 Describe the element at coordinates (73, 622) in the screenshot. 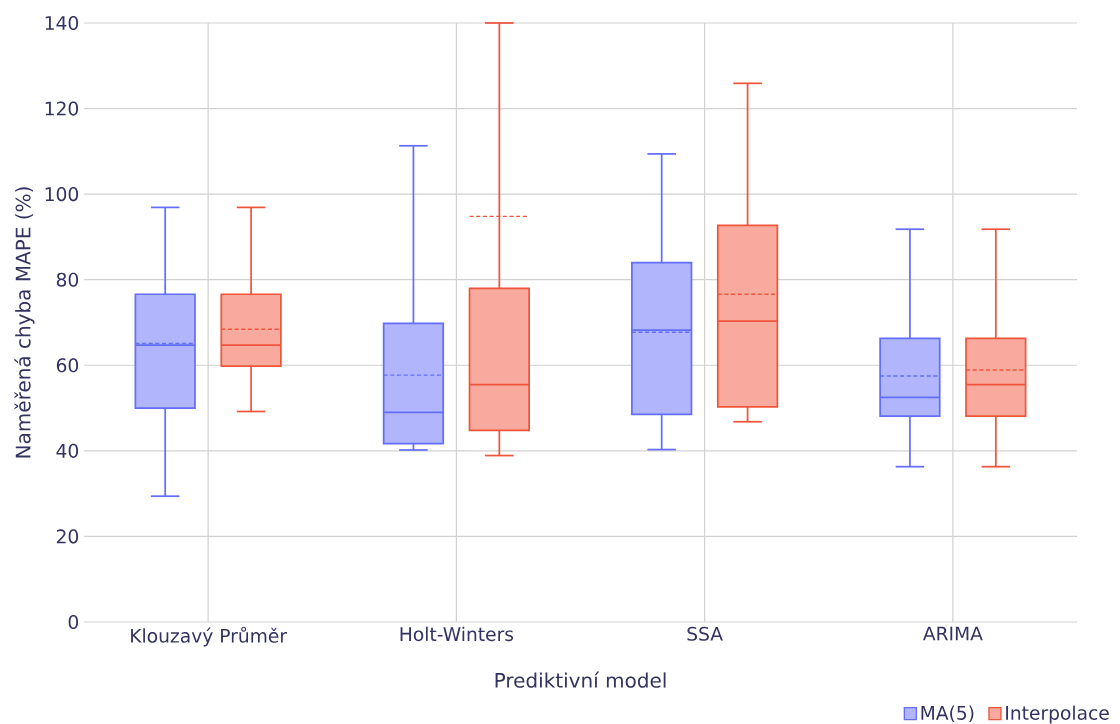

I see `y-tick-label: 0` at that location.